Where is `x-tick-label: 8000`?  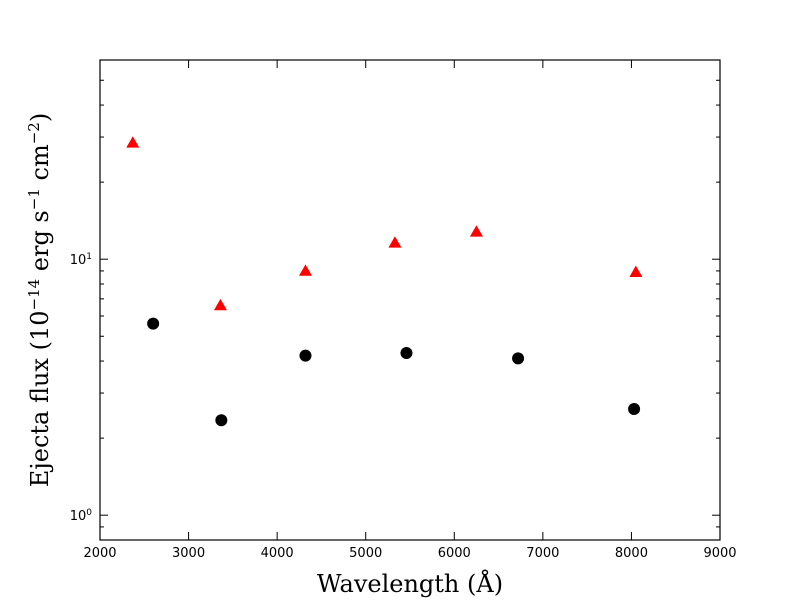 x-tick-label: 8000 is located at coordinates (631, 553).